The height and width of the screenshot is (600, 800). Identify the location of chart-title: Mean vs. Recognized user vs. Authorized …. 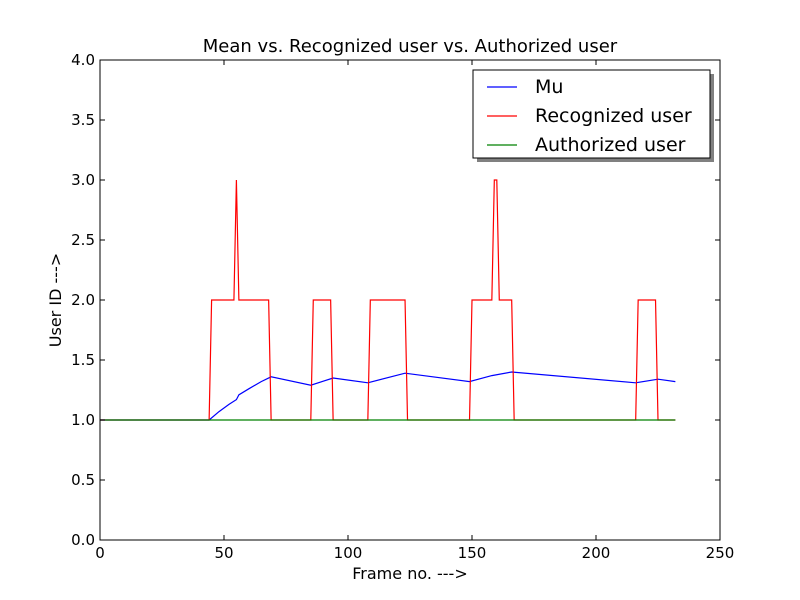
(410, 46).